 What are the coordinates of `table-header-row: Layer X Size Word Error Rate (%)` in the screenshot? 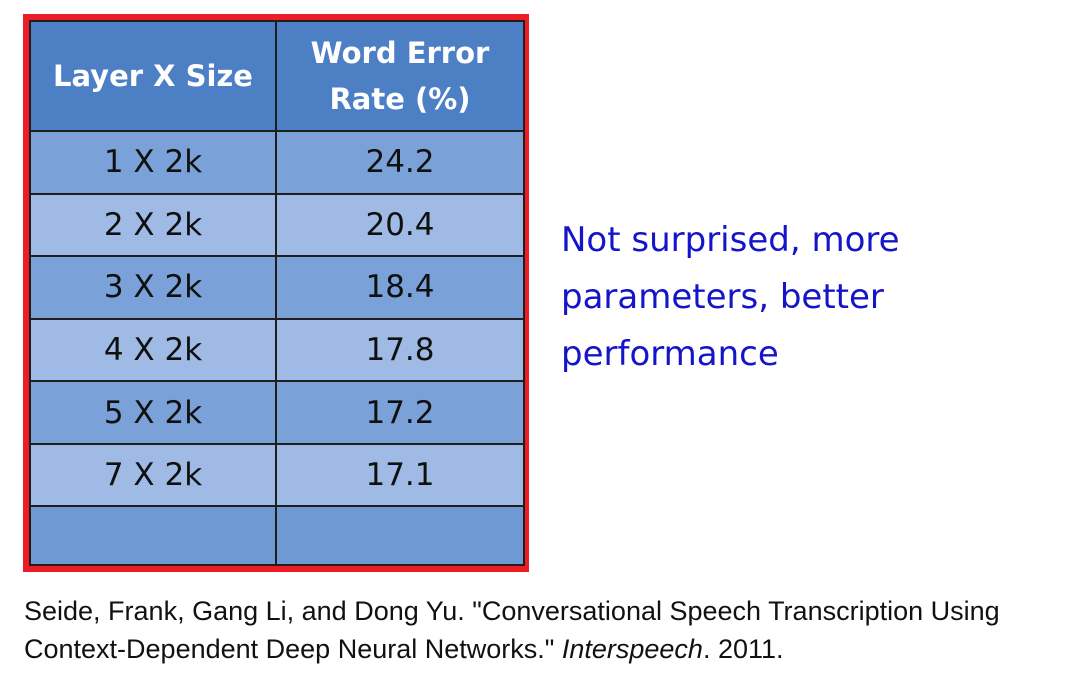 It's located at (277, 76).